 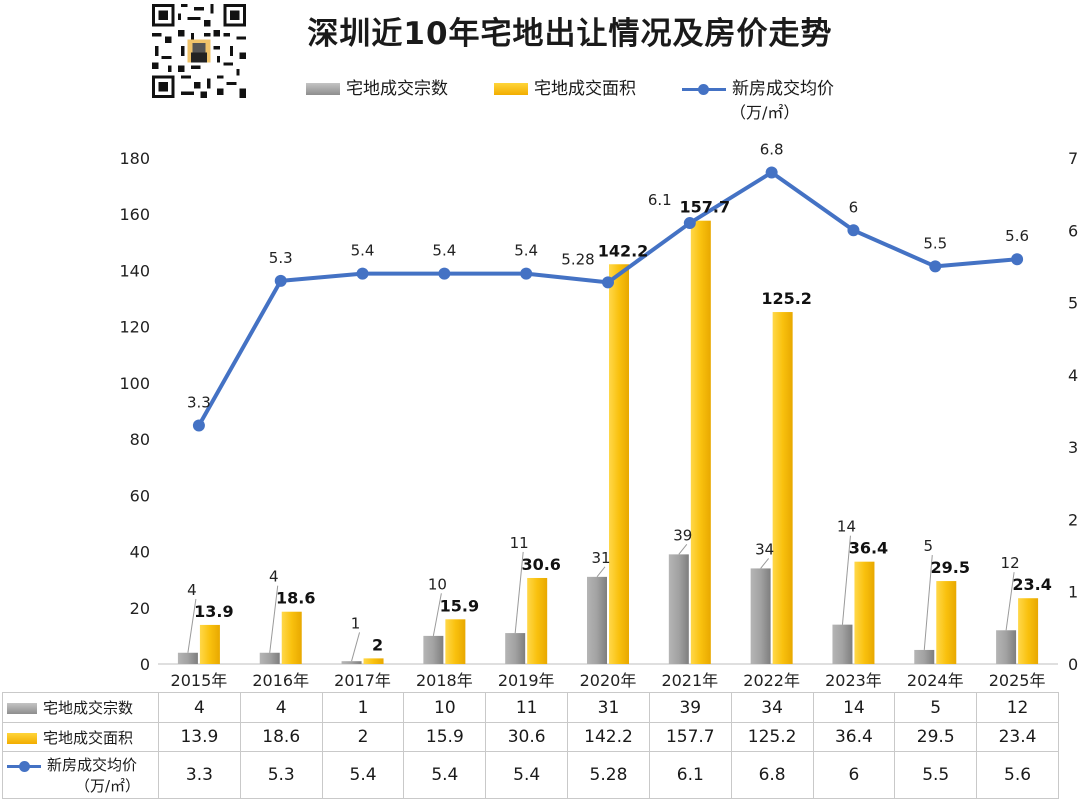 What do you see at coordinates (704, 89) in the screenshot?
I see `legend-swatch-price` at bounding box center [704, 89].